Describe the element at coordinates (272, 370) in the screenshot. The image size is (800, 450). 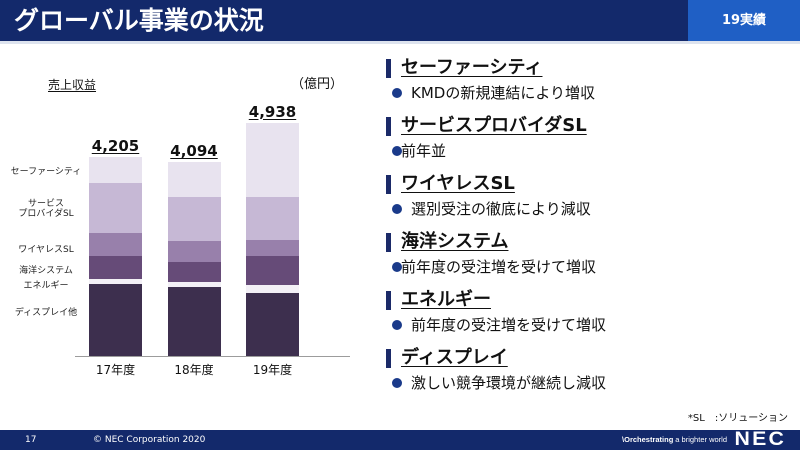
I see `x-tick-label-fy19: 19年度` at that location.